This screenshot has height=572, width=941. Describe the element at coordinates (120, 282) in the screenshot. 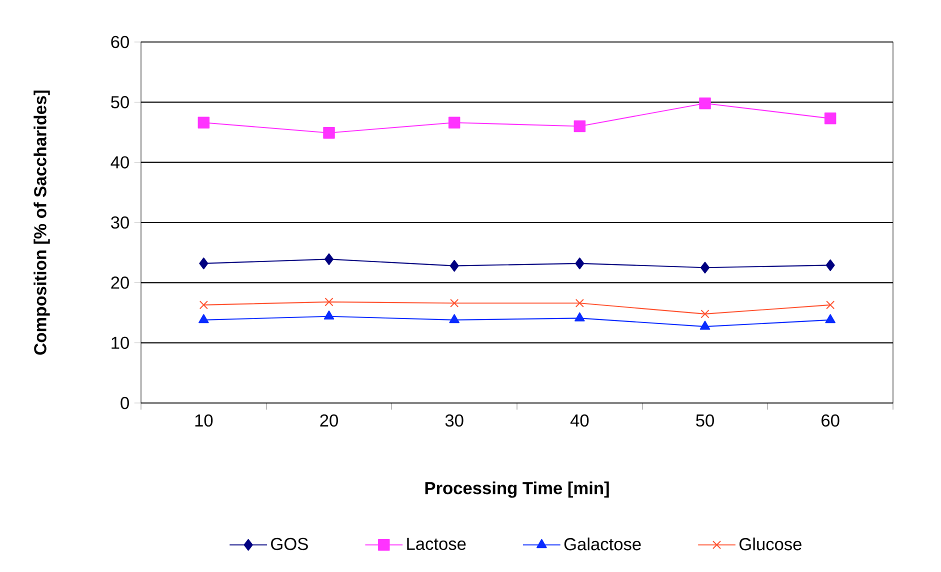

I see `y-tick-label: 20` at that location.